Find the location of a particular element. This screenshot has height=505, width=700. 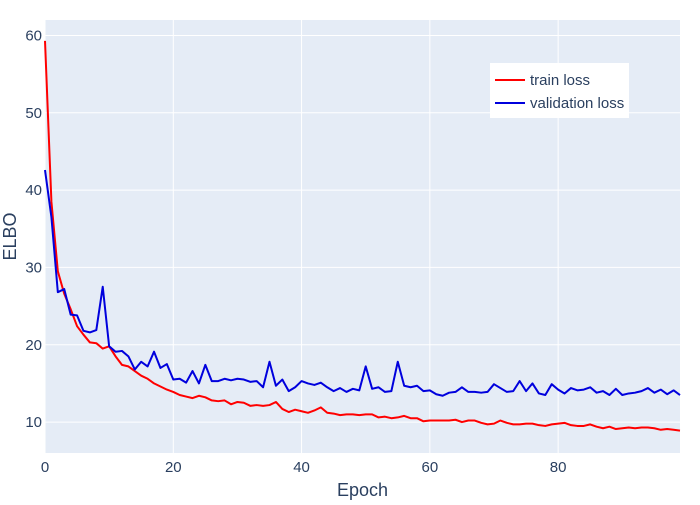

legend-label: validation loss is located at coordinates (577, 103).